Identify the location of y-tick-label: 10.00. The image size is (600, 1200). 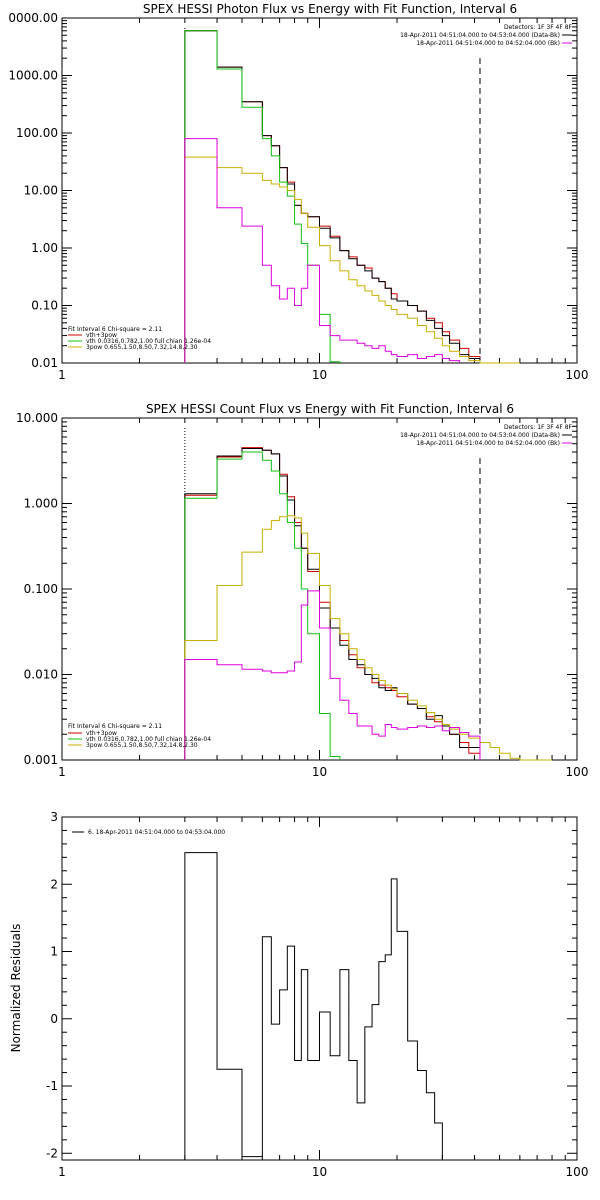
(41, 191).